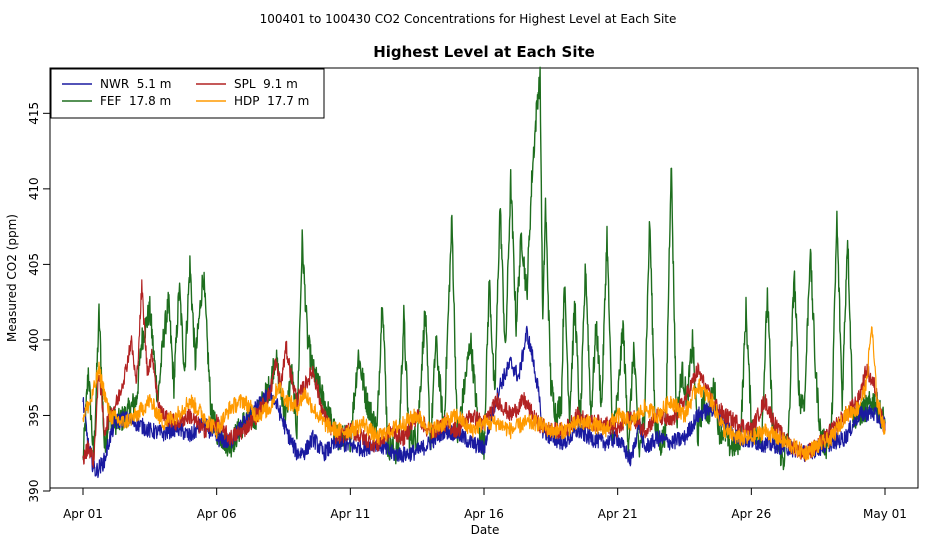 The width and height of the screenshot is (936, 540). I want to click on legend-box, so click(187, 93).